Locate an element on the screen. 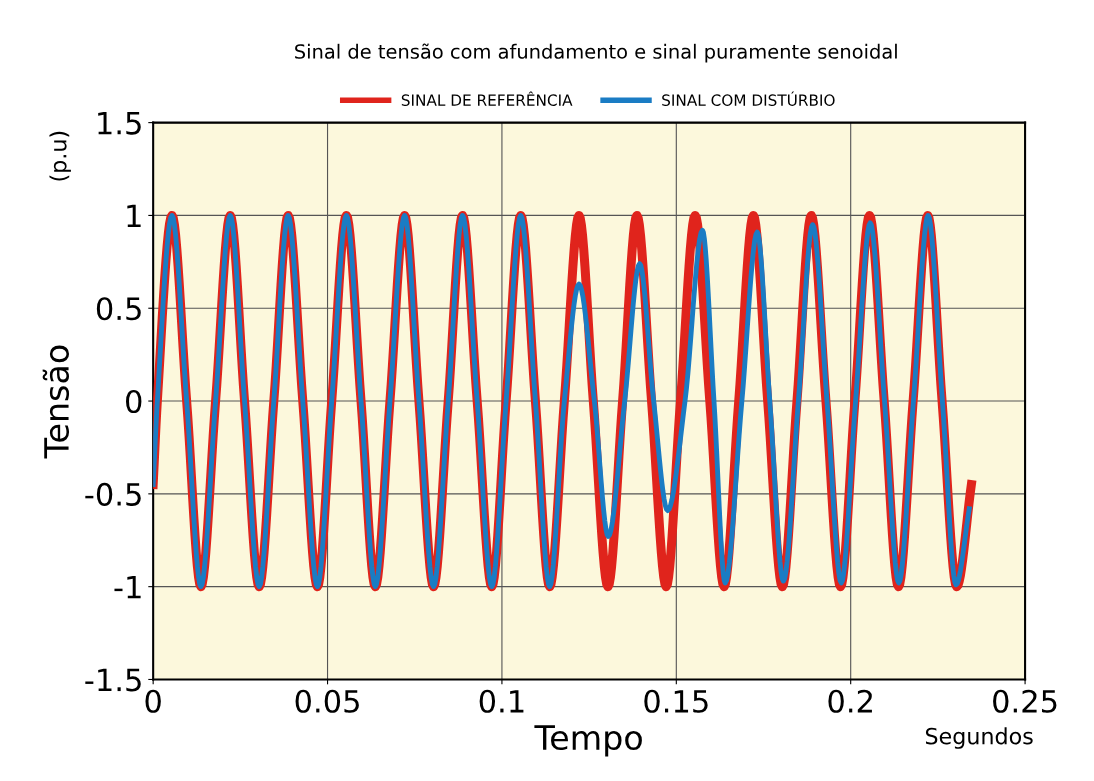 This screenshot has height=781, width=1094. x-tick-label: 0.05 is located at coordinates (327, 701).